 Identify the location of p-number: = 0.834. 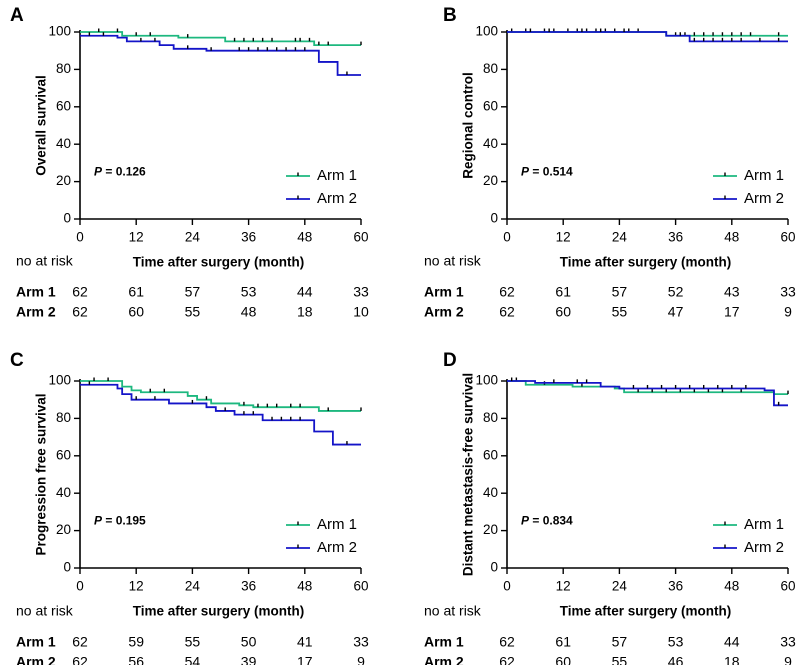
(551, 520).